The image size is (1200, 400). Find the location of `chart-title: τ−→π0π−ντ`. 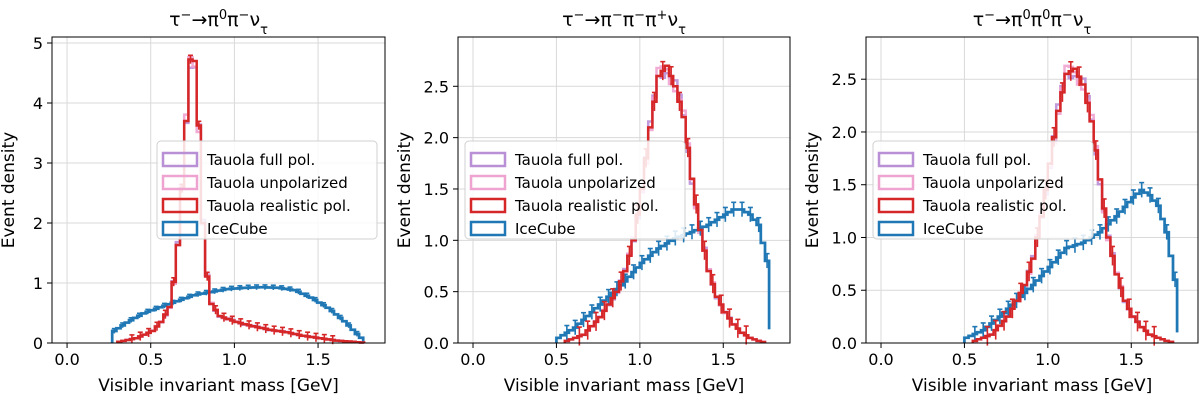

chart-title: τ−→π0π−ντ is located at coordinates (218, 23).